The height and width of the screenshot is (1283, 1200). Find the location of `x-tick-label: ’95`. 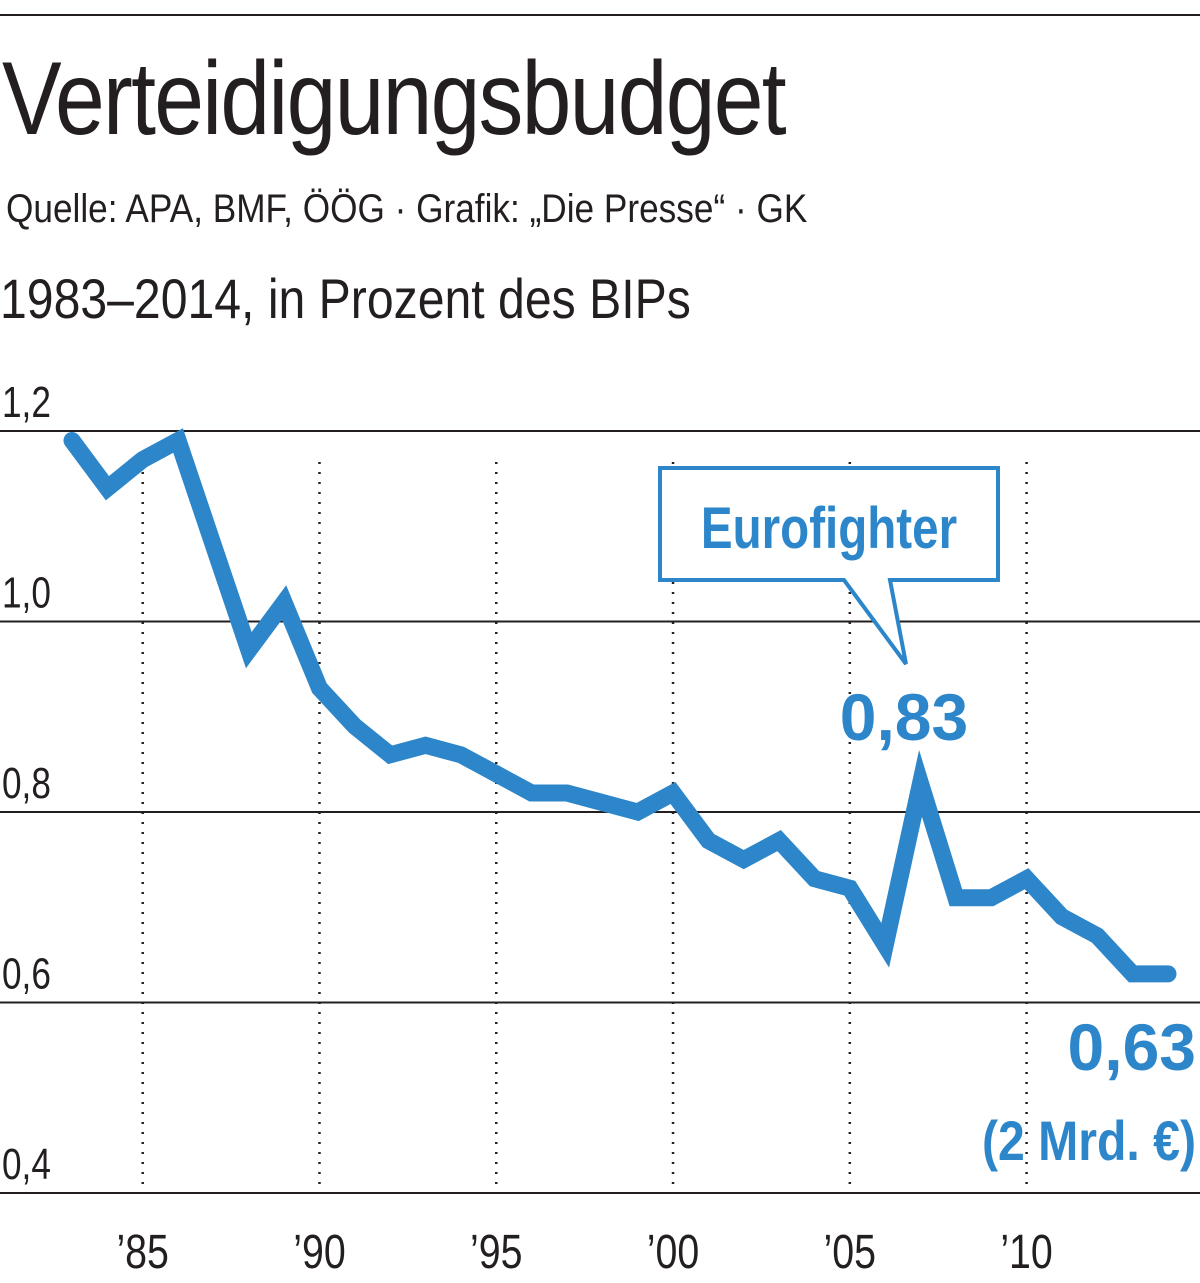

x-tick-label: ’95 is located at coordinates (496, 1252).